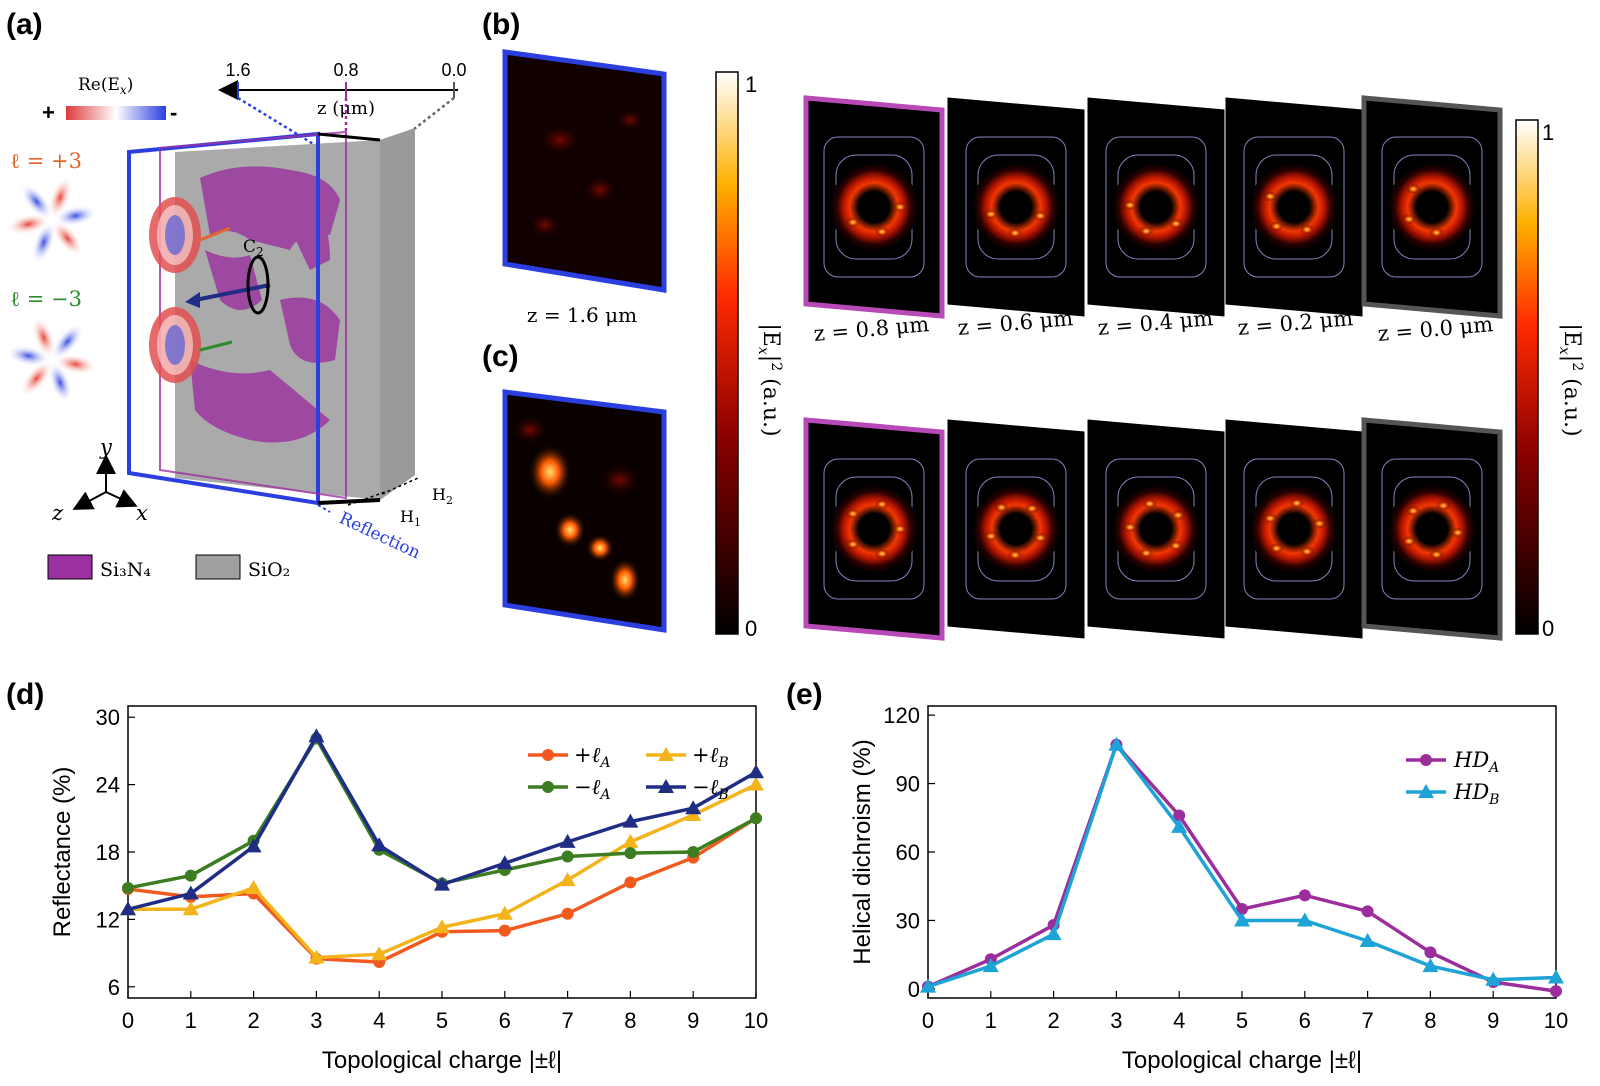 The height and width of the screenshot is (1086, 1600). Describe the element at coordinates (70, 567) in the screenshot. I see `si3n4-swatch` at that location.